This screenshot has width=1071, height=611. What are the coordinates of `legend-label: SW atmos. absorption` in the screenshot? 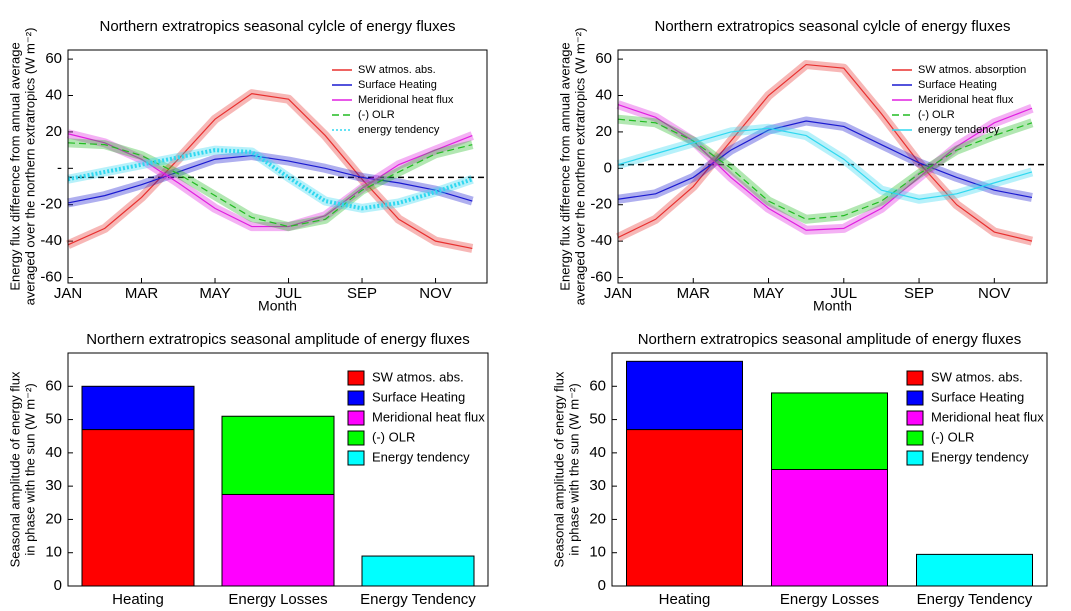 It's located at (972, 70).